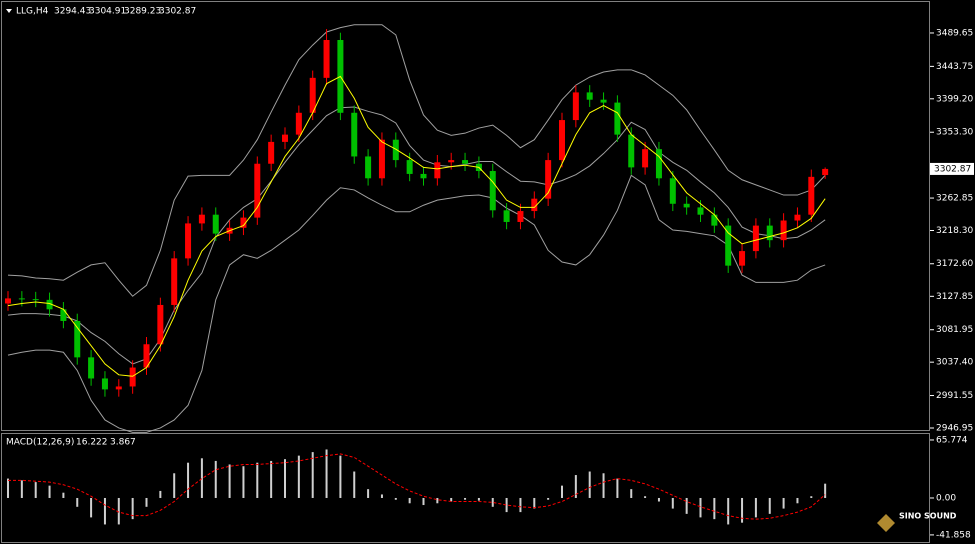 Image resolution: width=975 pixels, height=544 pixels. Describe the element at coordinates (954, 428) in the screenshot. I see `y-tick-label: 2946.95` at that location.